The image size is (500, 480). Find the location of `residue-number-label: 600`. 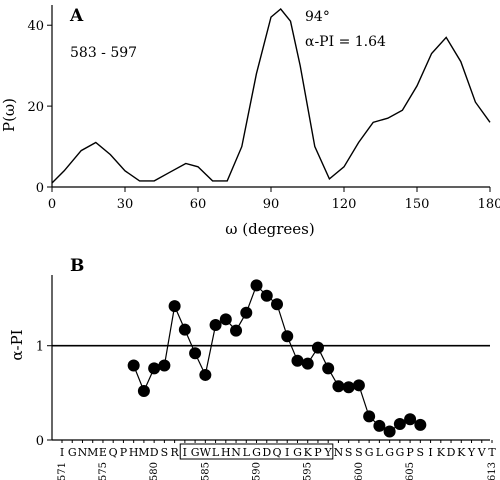

residue-number-label: 600 is located at coordinates (359, 471).